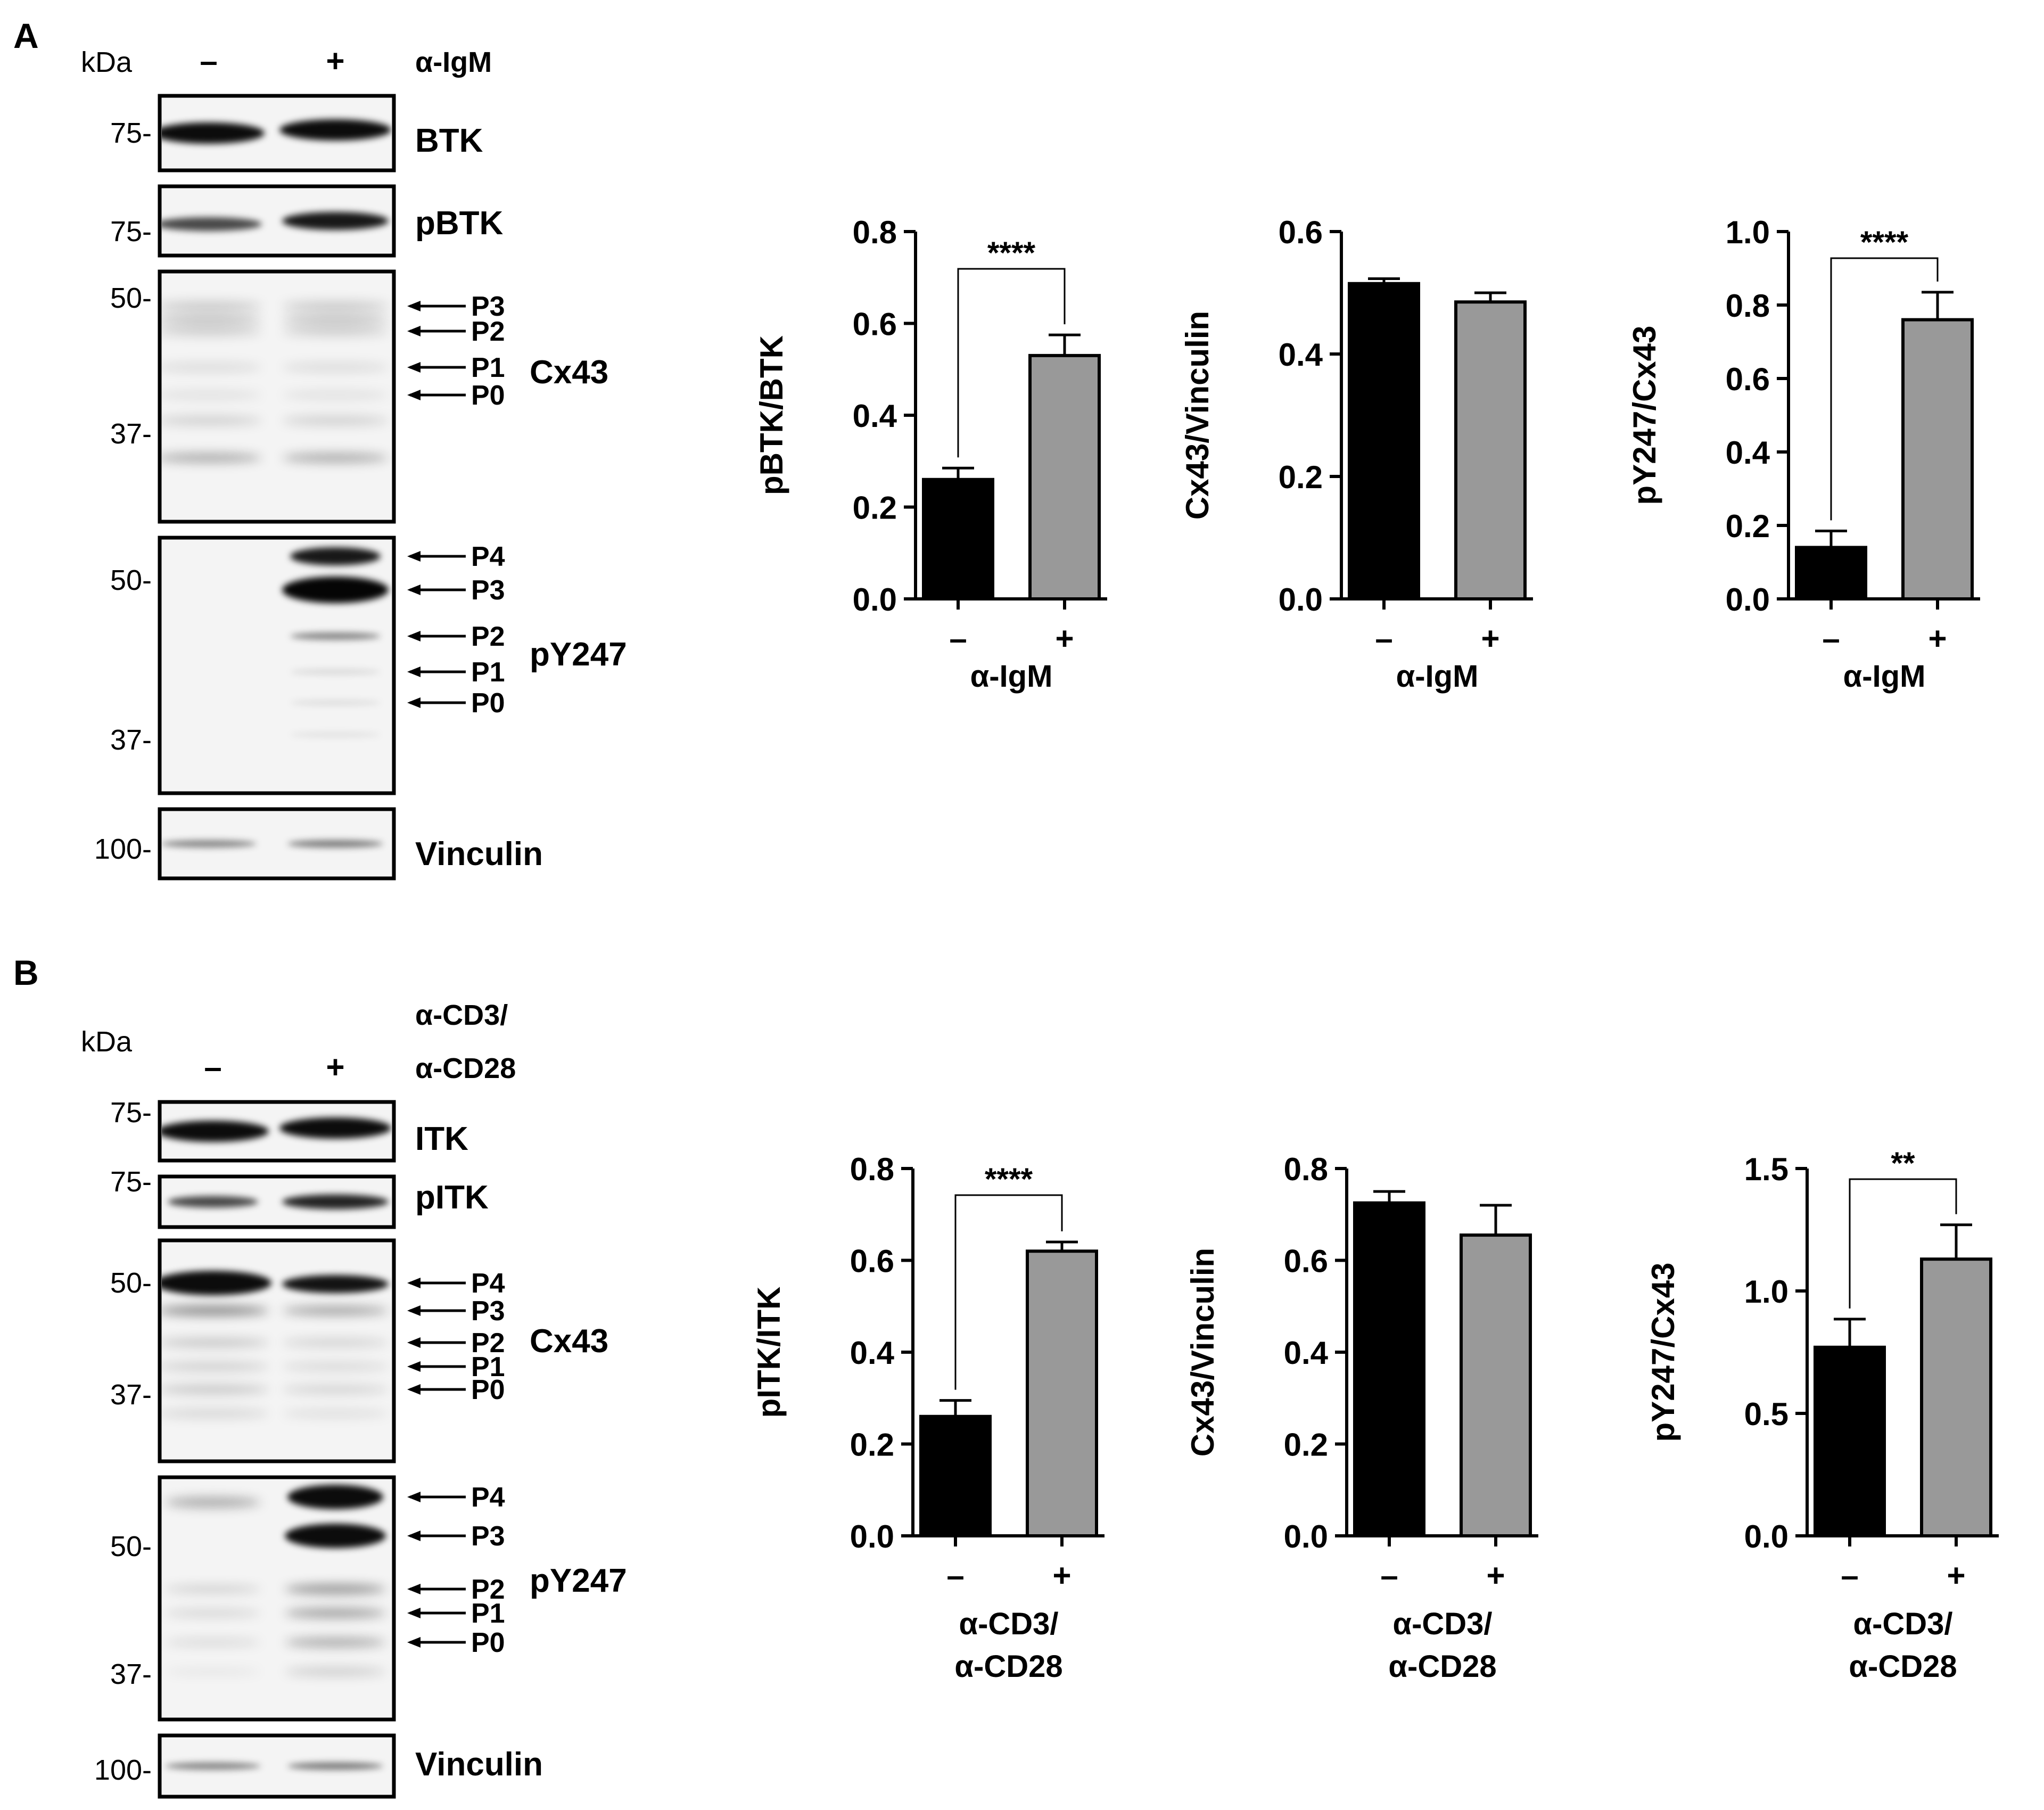  What do you see at coordinates (26, 35) in the screenshot?
I see `panel-letter: A` at bounding box center [26, 35].